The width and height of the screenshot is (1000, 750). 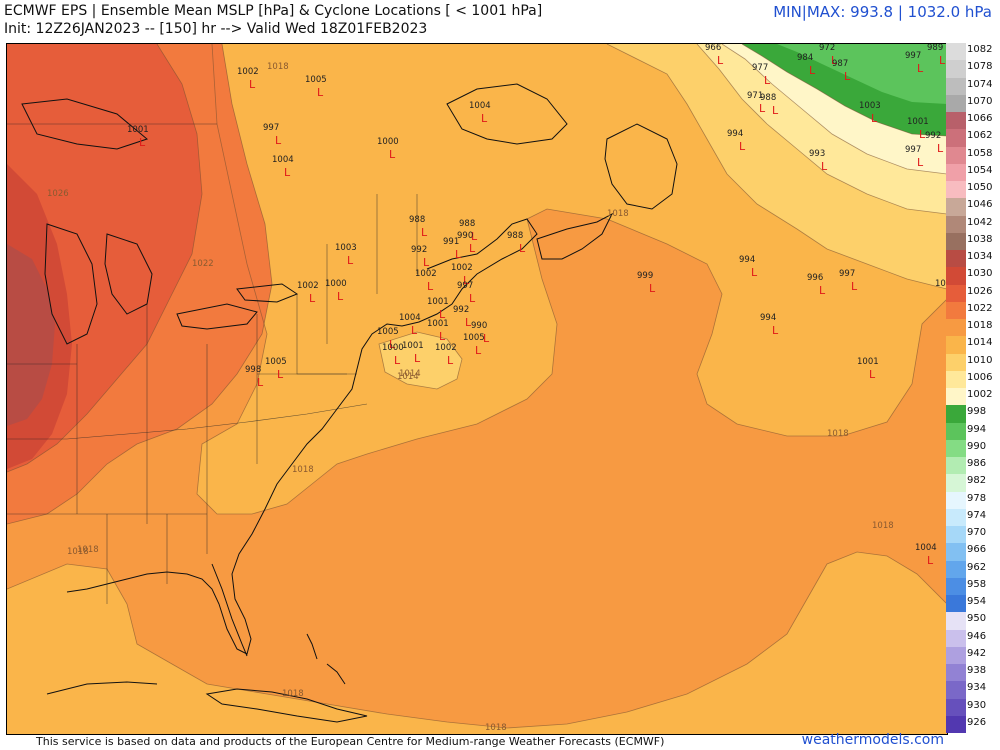 What do you see at coordinates (977, 446) in the screenshot?
I see `legend-label: 990` at bounding box center [977, 446].